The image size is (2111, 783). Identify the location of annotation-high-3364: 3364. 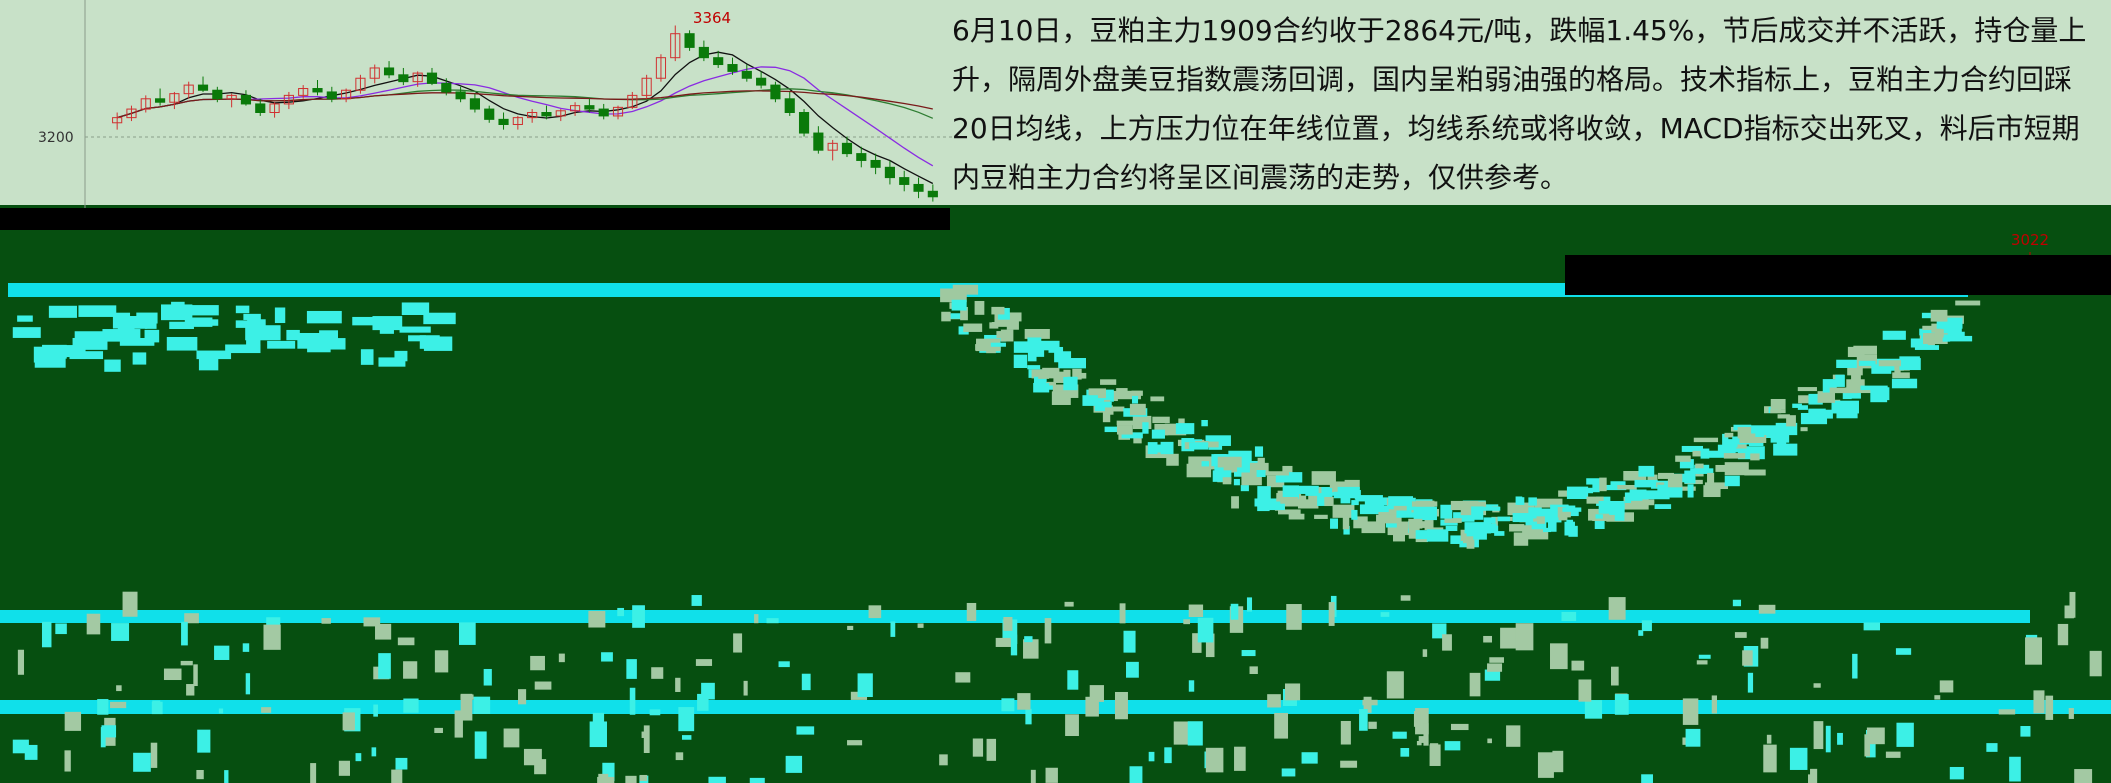
(712, 18).